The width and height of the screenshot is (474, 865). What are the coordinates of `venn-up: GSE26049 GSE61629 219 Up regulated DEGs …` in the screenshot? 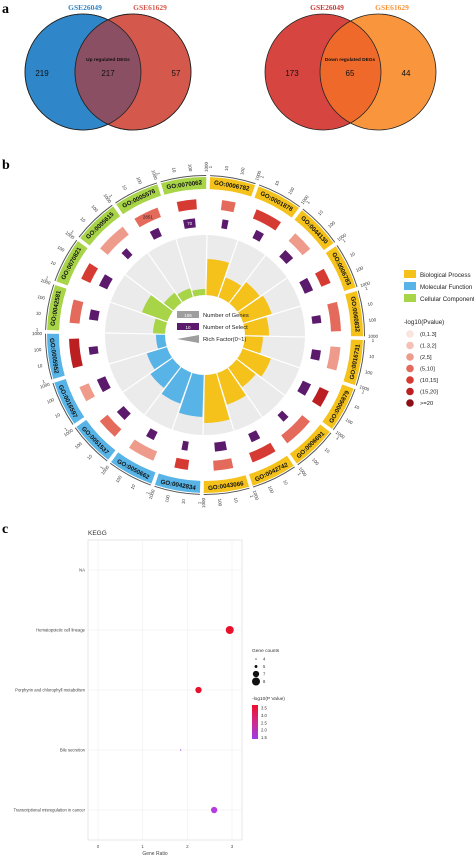 It's located at (108, 67).